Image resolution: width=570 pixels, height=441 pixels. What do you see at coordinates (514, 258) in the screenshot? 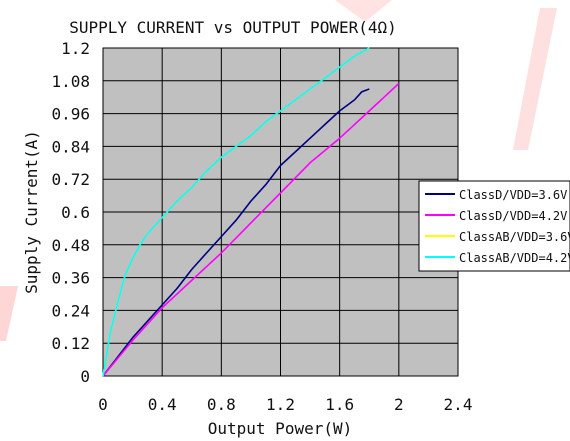
I see `legend-label: ClassAB/VDD=4.2V` at bounding box center [514, 258].